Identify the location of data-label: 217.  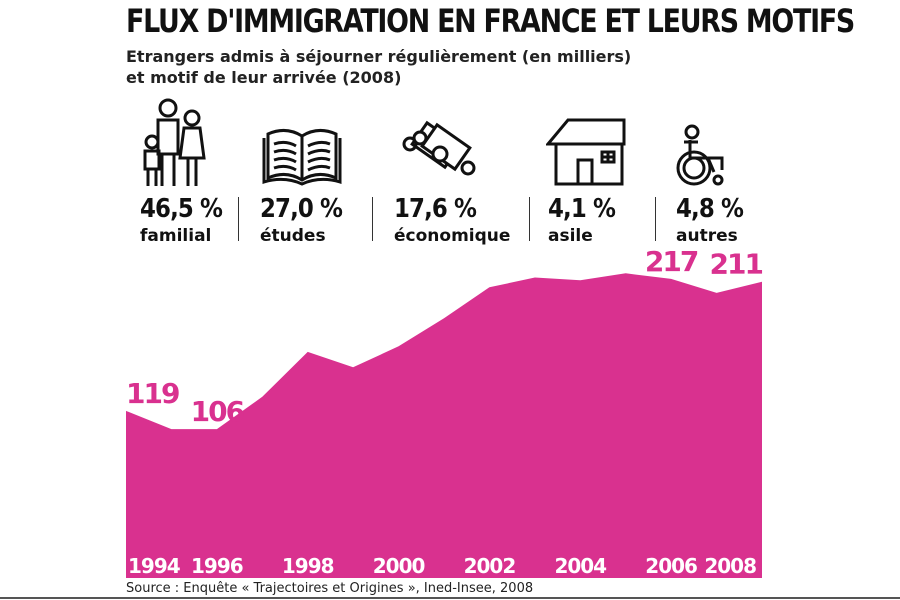
(671, 261).